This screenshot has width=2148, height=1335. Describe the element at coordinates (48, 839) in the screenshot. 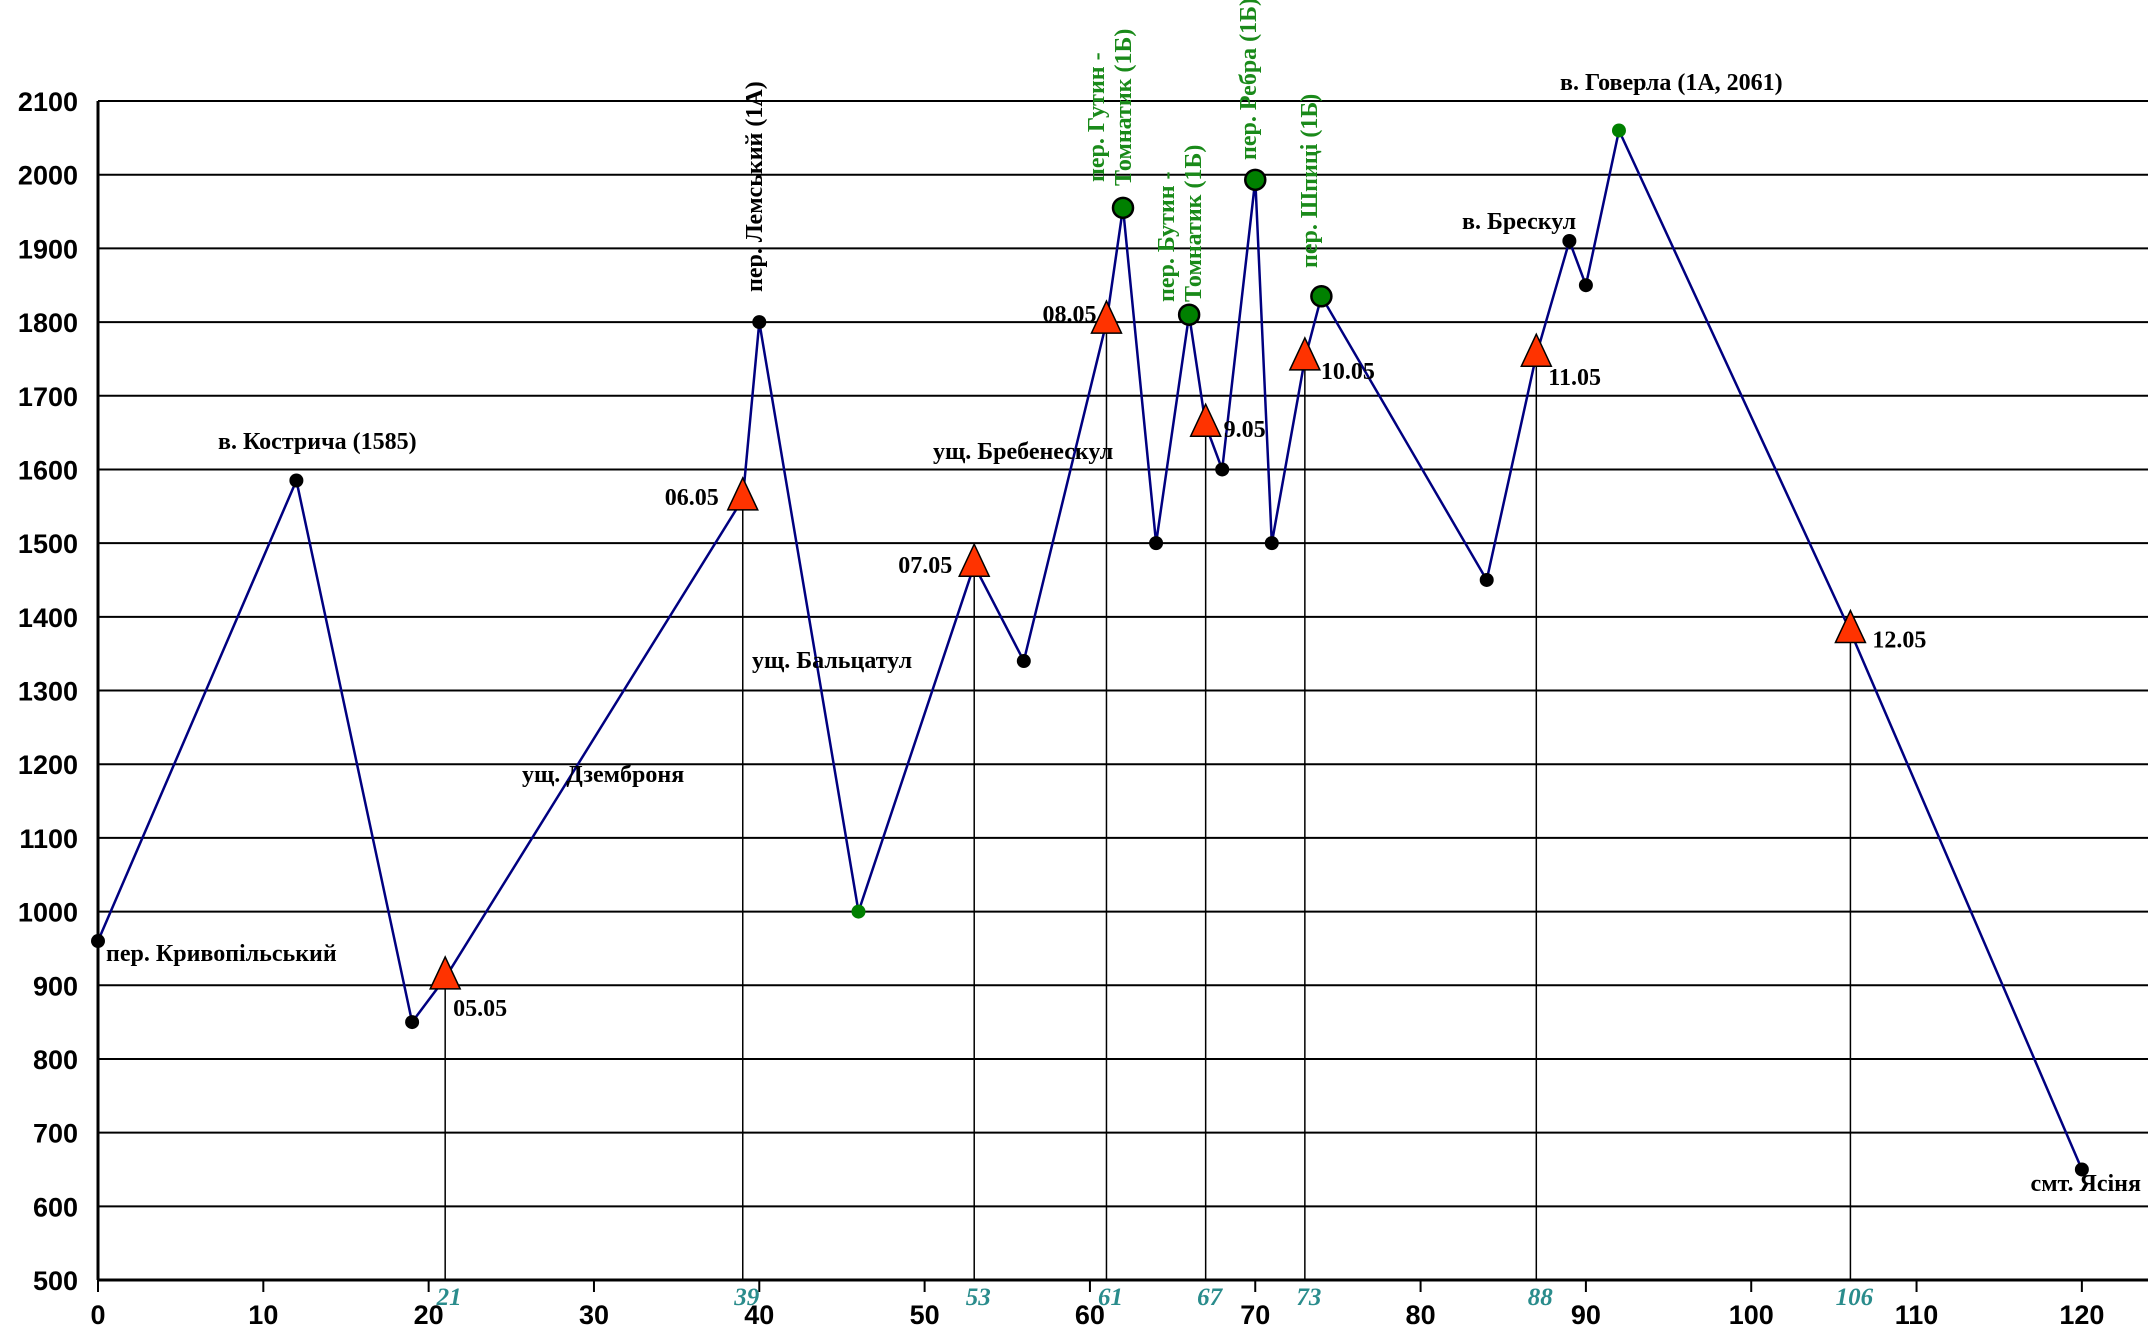

I see `y-tick-label: 1100` at that location.